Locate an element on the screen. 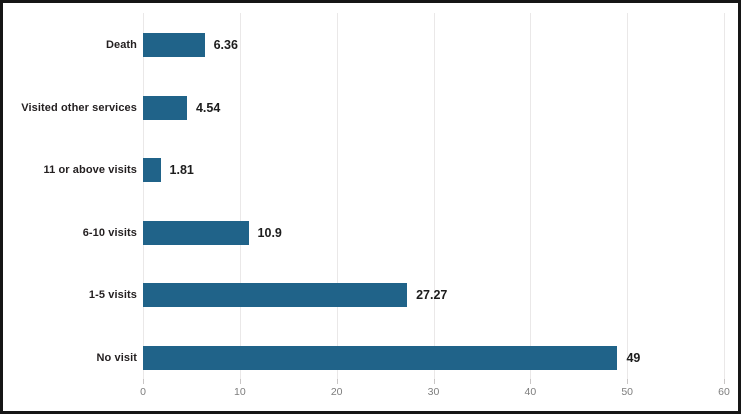  value-label: 27.27 is located at coordinates (432, 295).